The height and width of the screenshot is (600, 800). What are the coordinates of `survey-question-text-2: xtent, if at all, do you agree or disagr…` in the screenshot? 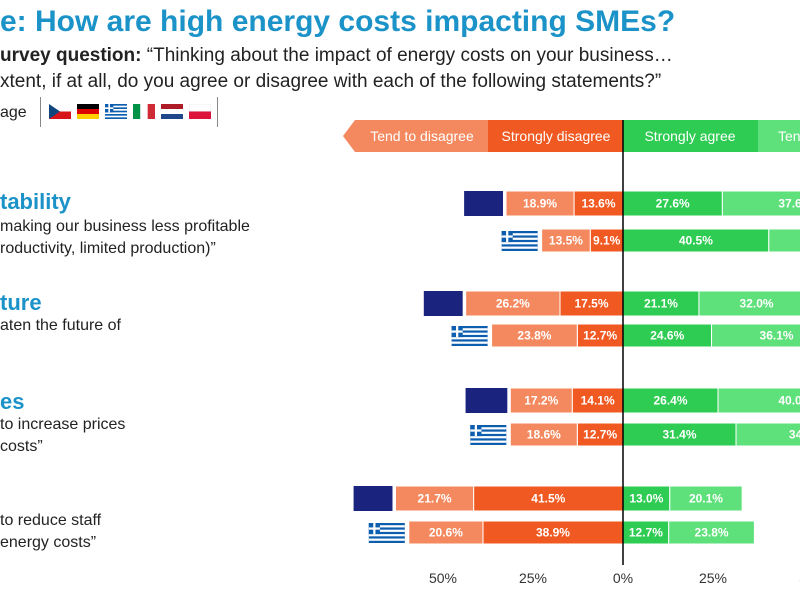 It's located at (331, 81).